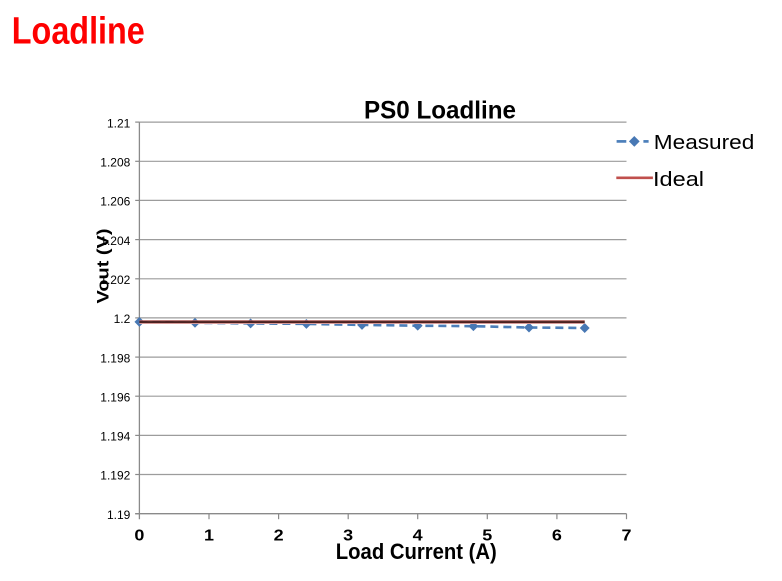 This screenshot has height=581, width=782. What do you see at coordinates (416, 551) in the screenshot?
I see `svg-text: Load Current (A)` at bounding box center [416, 551].